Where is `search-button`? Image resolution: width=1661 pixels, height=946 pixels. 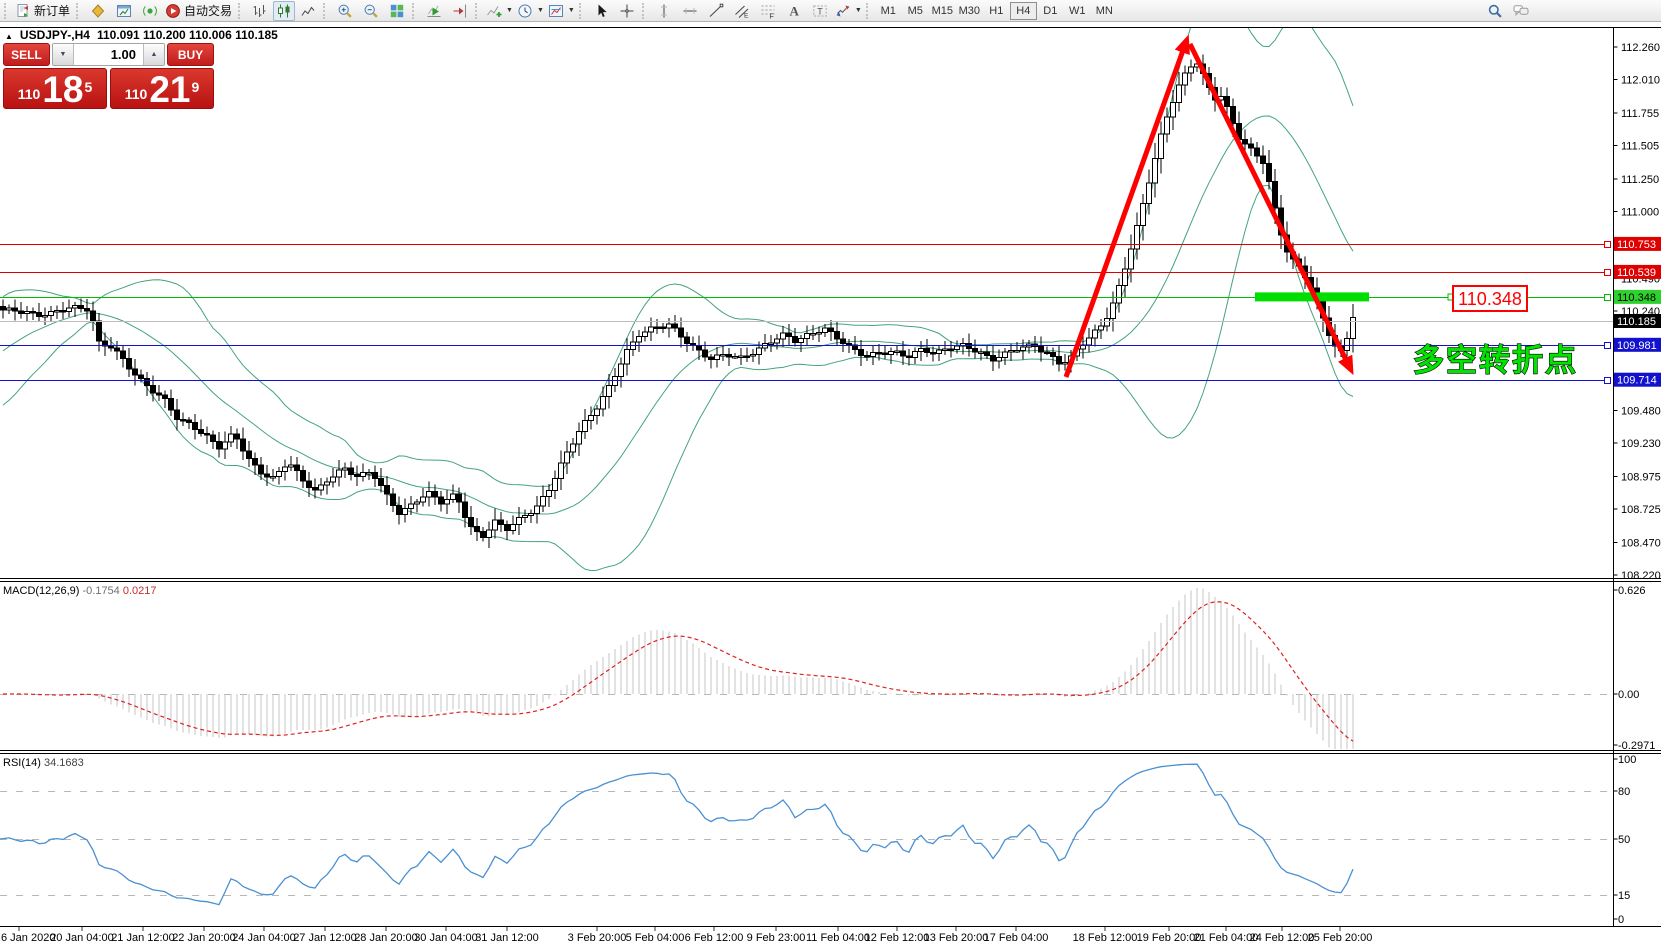 search-button is located at coordinates (1495, 11).